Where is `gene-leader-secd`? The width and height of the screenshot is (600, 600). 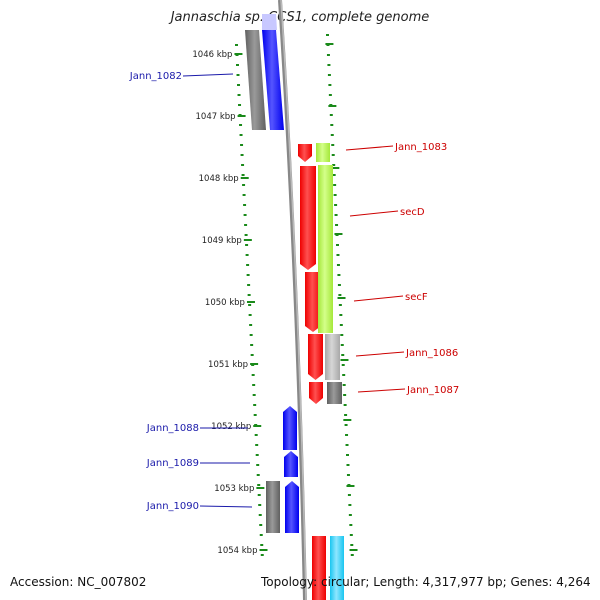 gene-leader-secd is located at coordinates (374, 213).